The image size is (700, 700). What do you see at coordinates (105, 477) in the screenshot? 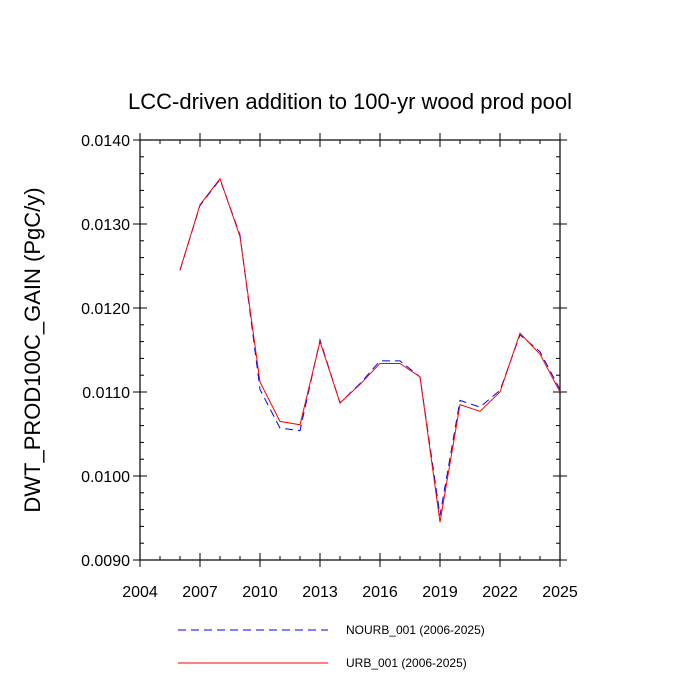
I see `y-tick-label: 0.0100` at bounding box center [105, 477].